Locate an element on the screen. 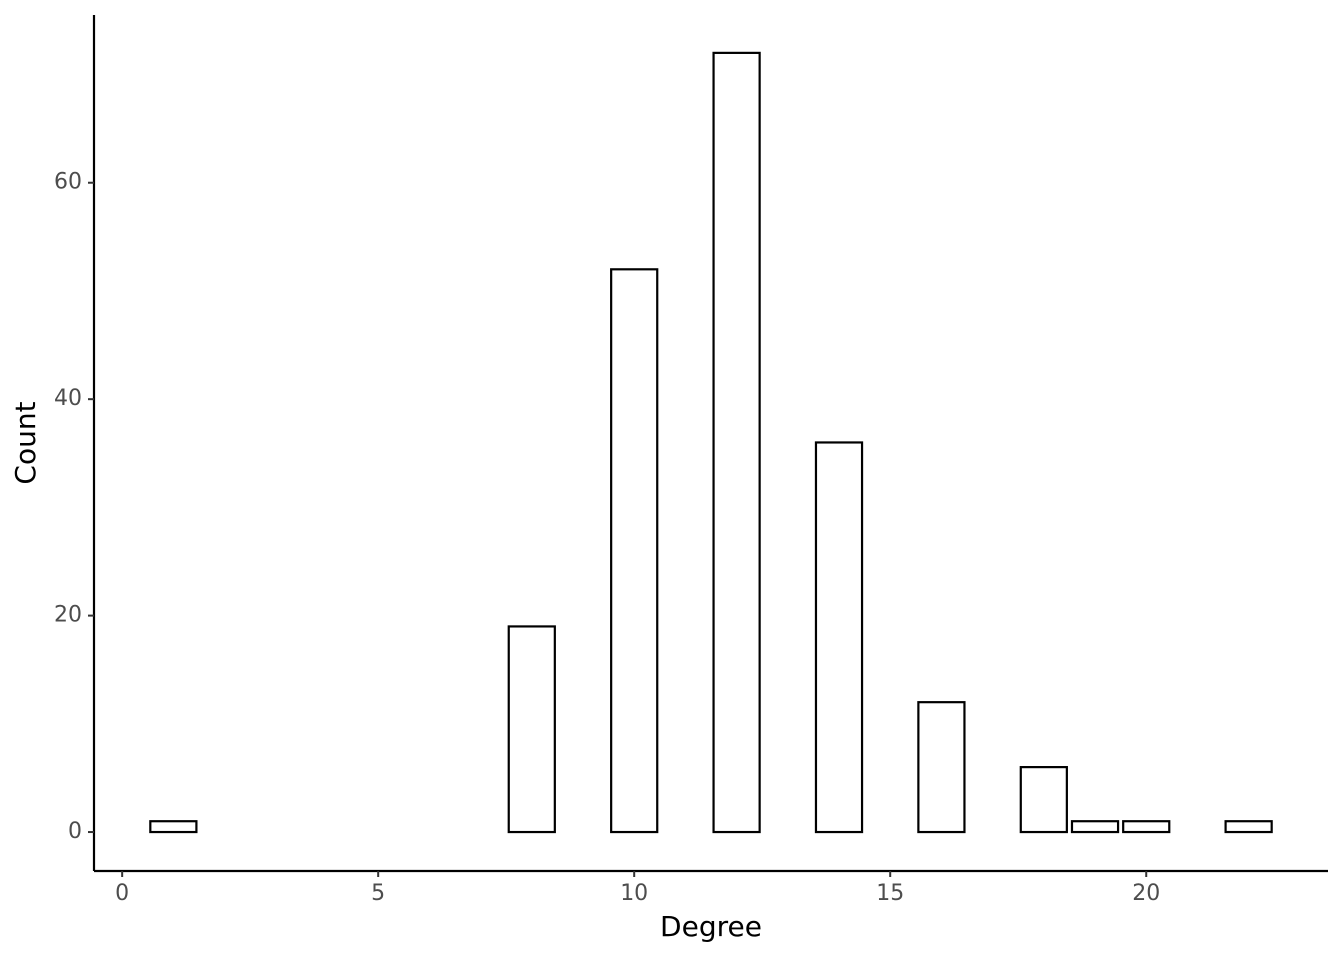 The width and height of the screenshot is (1344, 960). x-tick-label: 10 is located at coordinates (634, 893).